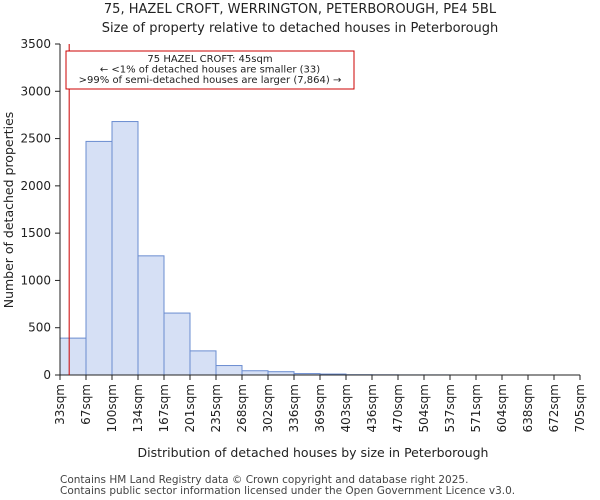 Image resolution: width=600 pixels, height=500 pixels. Describe the element at coordinates (216, 408) in the screenshot. I see `x-tick-label: 235sqm` at that location.